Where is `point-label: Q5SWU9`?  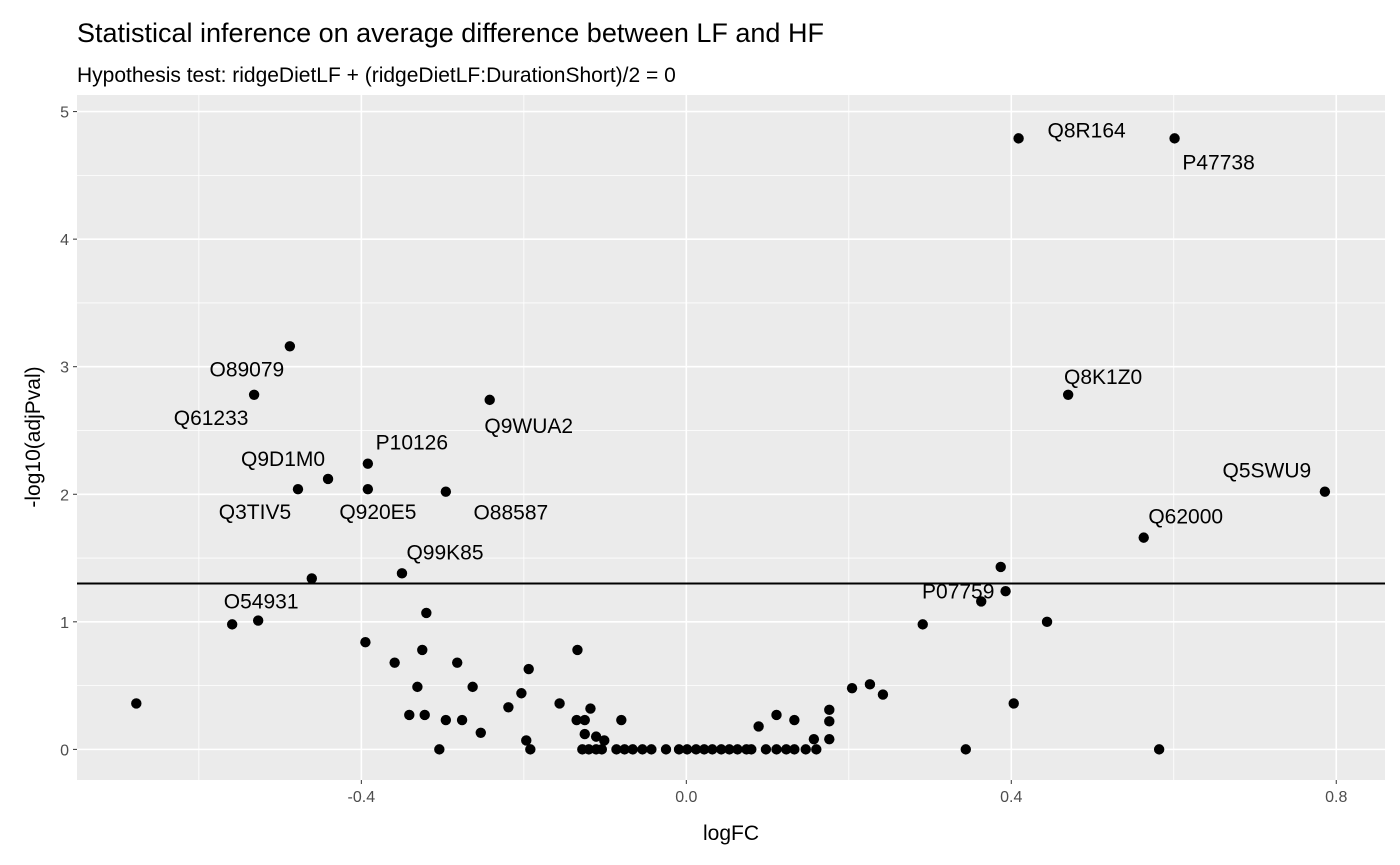 point-label: Q5SWU9 is located at coordinates (1267, 471).